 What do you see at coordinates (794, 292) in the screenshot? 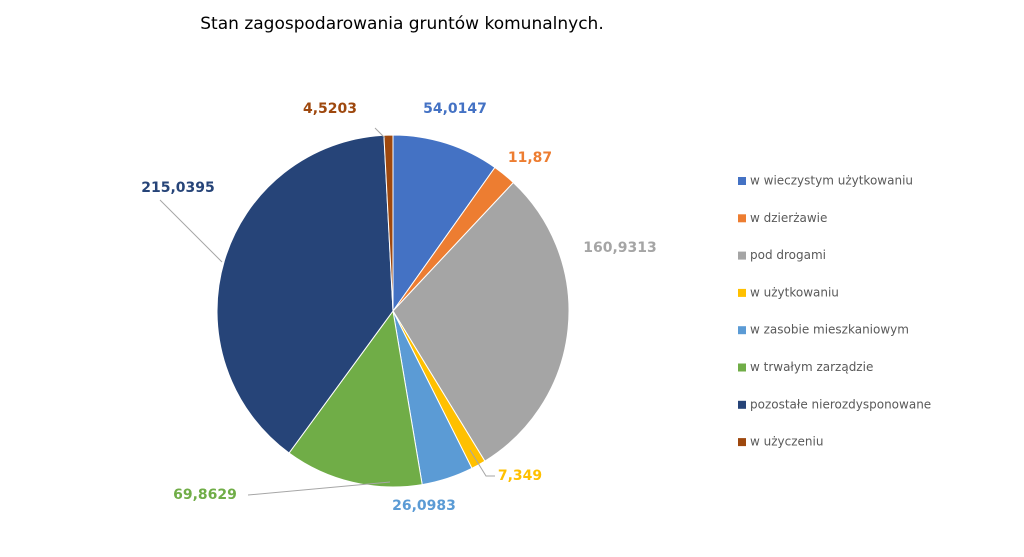
I see `legend-label: w użytkowaniu` at bounding box center [794, 292].